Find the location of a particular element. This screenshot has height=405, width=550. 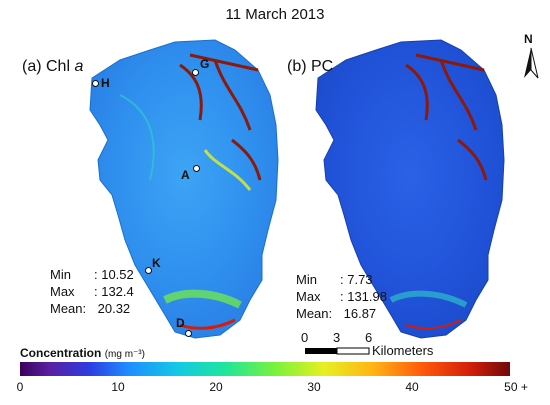

site-d-marker is located at coordinates (188, 333).